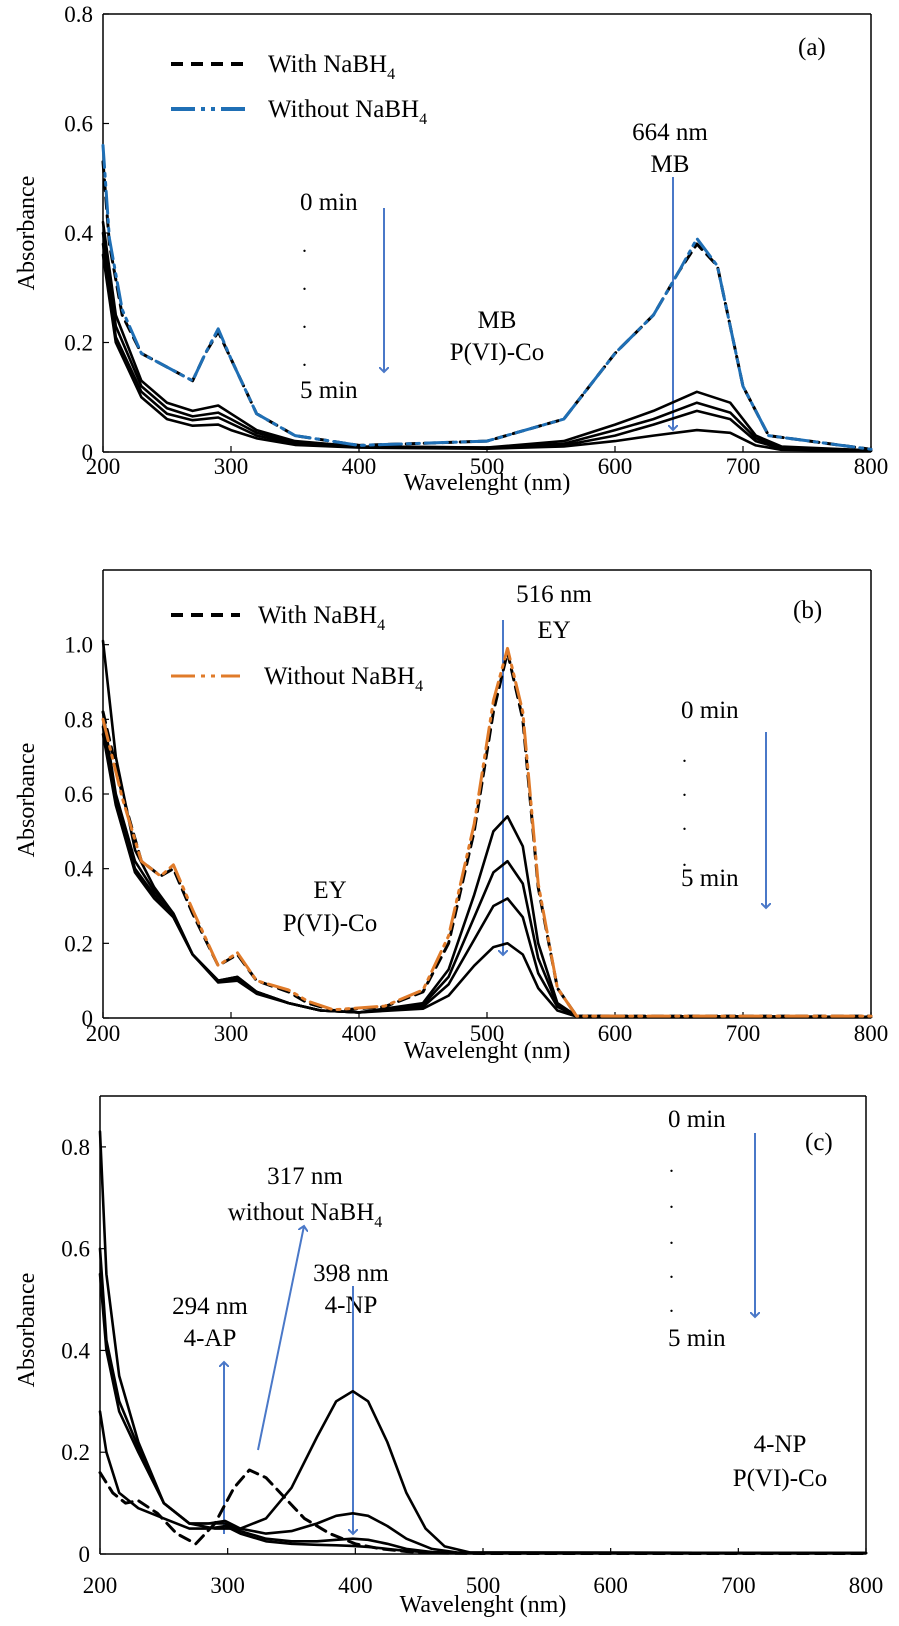 This screenshot has width=899, height=1626. Describe the element at coordinates (359, 466) in the screenshot. I see `panel-a-x-tick-label: 400` at that location.